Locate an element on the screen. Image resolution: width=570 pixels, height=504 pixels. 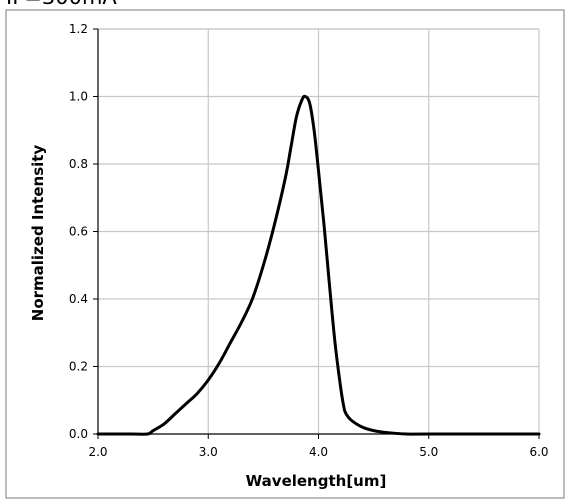
y-tick-label: 0.2 is located at coordinates (78, 367).